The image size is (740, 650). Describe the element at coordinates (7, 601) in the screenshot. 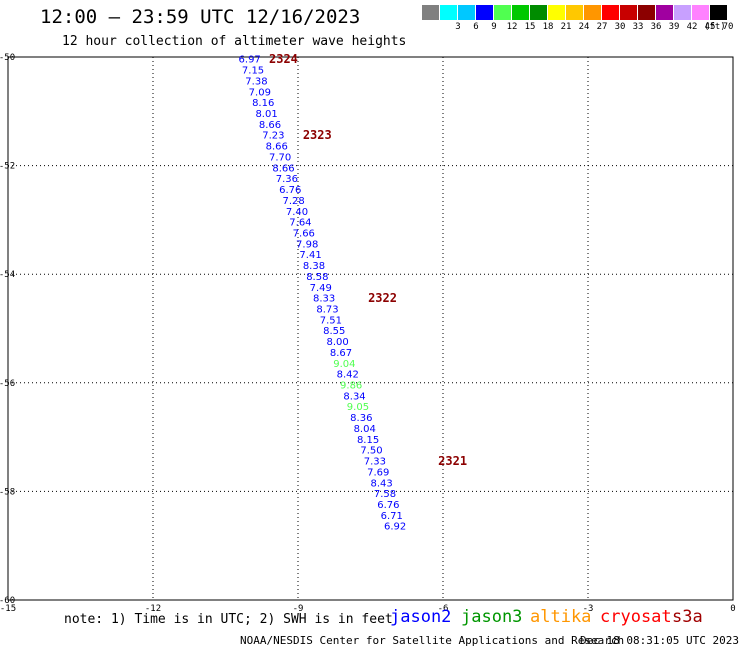

I see `y-tick-label: -60` at that location.